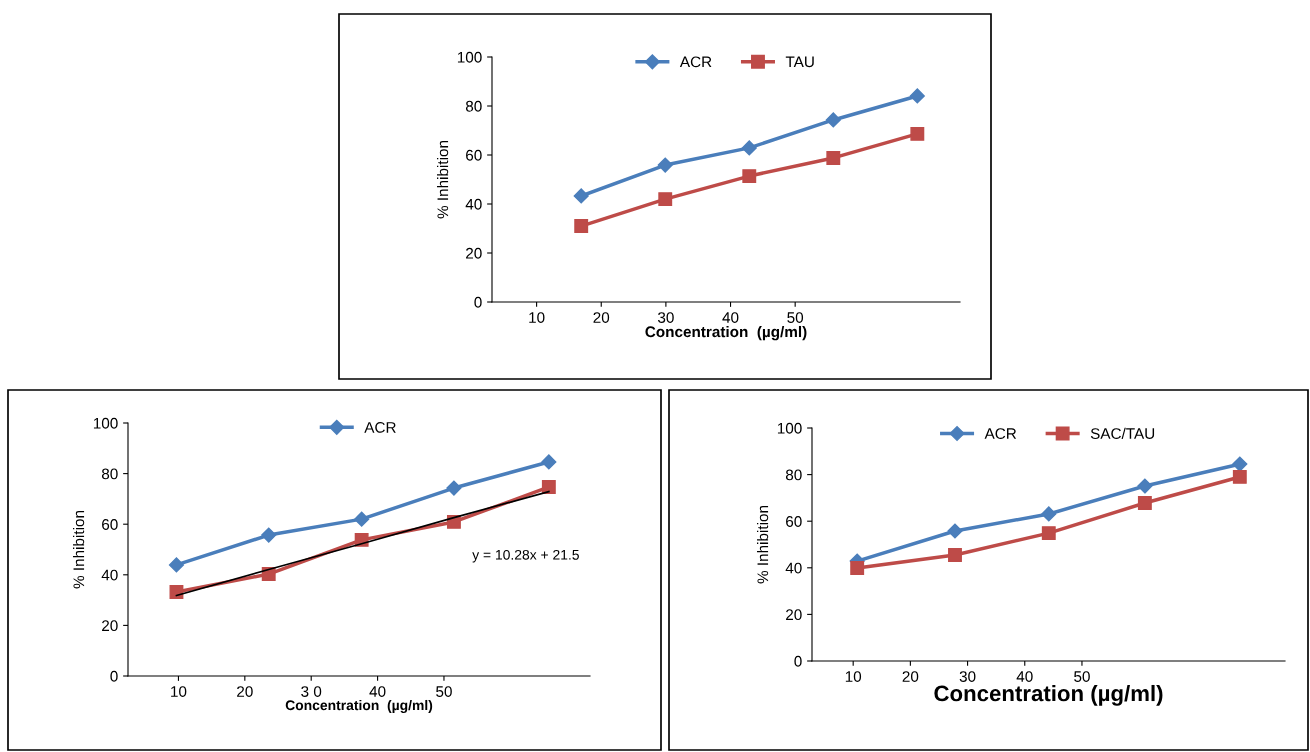  Describe the element at coordinates (1122, 433) in the screenshot. I see `legend-label: SAC/TAU` at that location.